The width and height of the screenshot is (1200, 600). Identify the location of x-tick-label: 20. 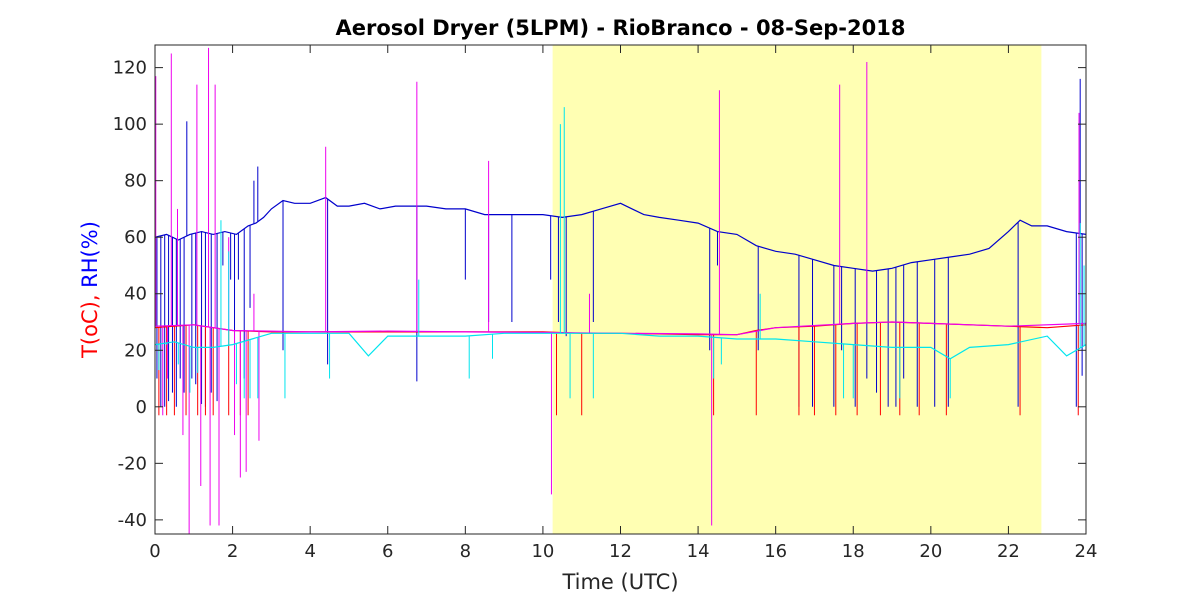
(930, 551).